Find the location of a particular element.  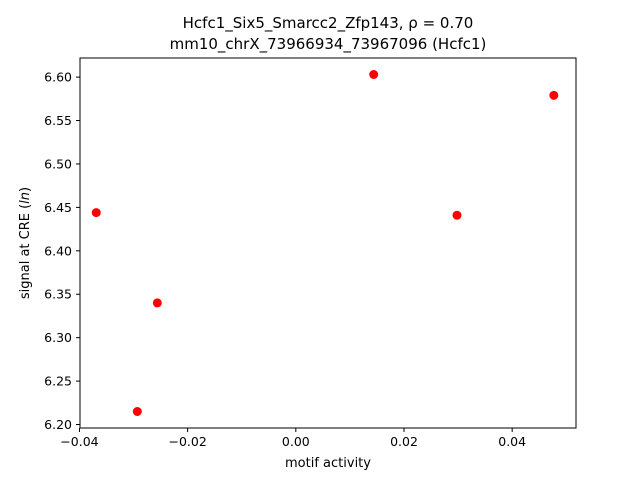

y-axis-label: signal at CRE (ln) is located at coordinates (25, 243).